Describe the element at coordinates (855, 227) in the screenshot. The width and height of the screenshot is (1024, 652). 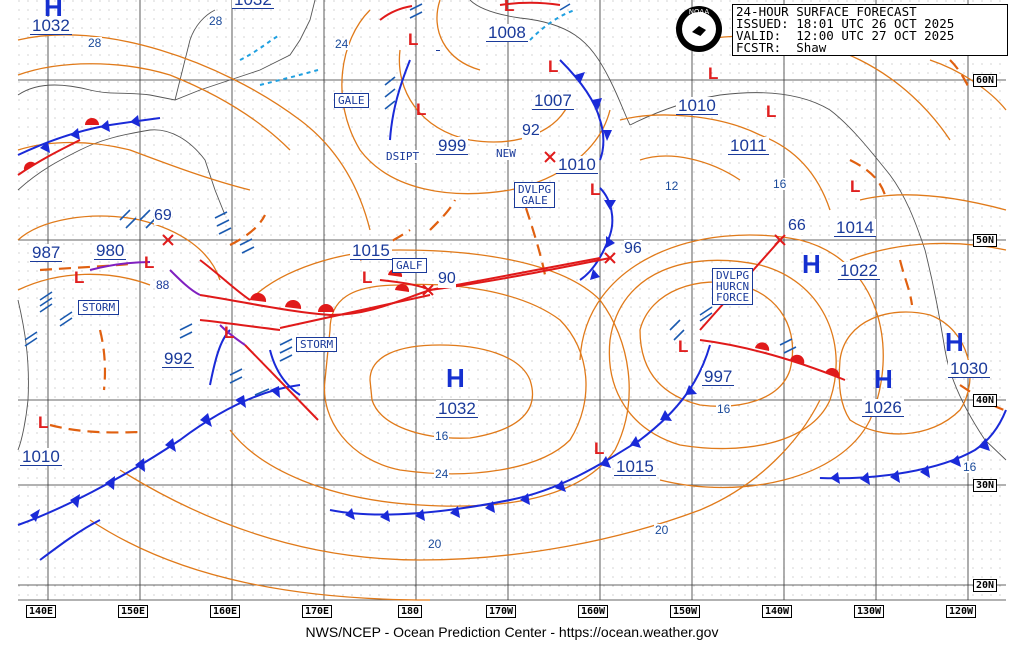
I see `low-pressure: 1014` at that location.